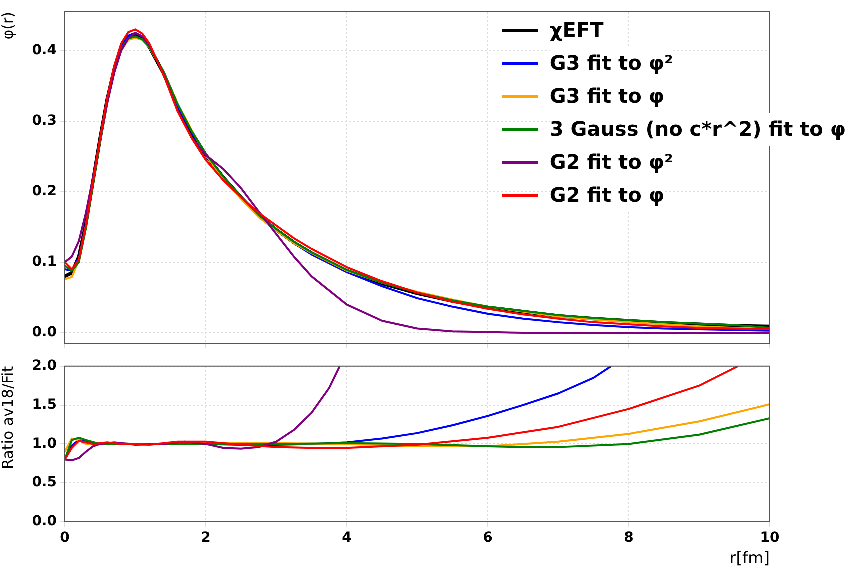 The image size is (848, 569). I want to click on legend-label: G2 fit to φ², so click(612, 162).